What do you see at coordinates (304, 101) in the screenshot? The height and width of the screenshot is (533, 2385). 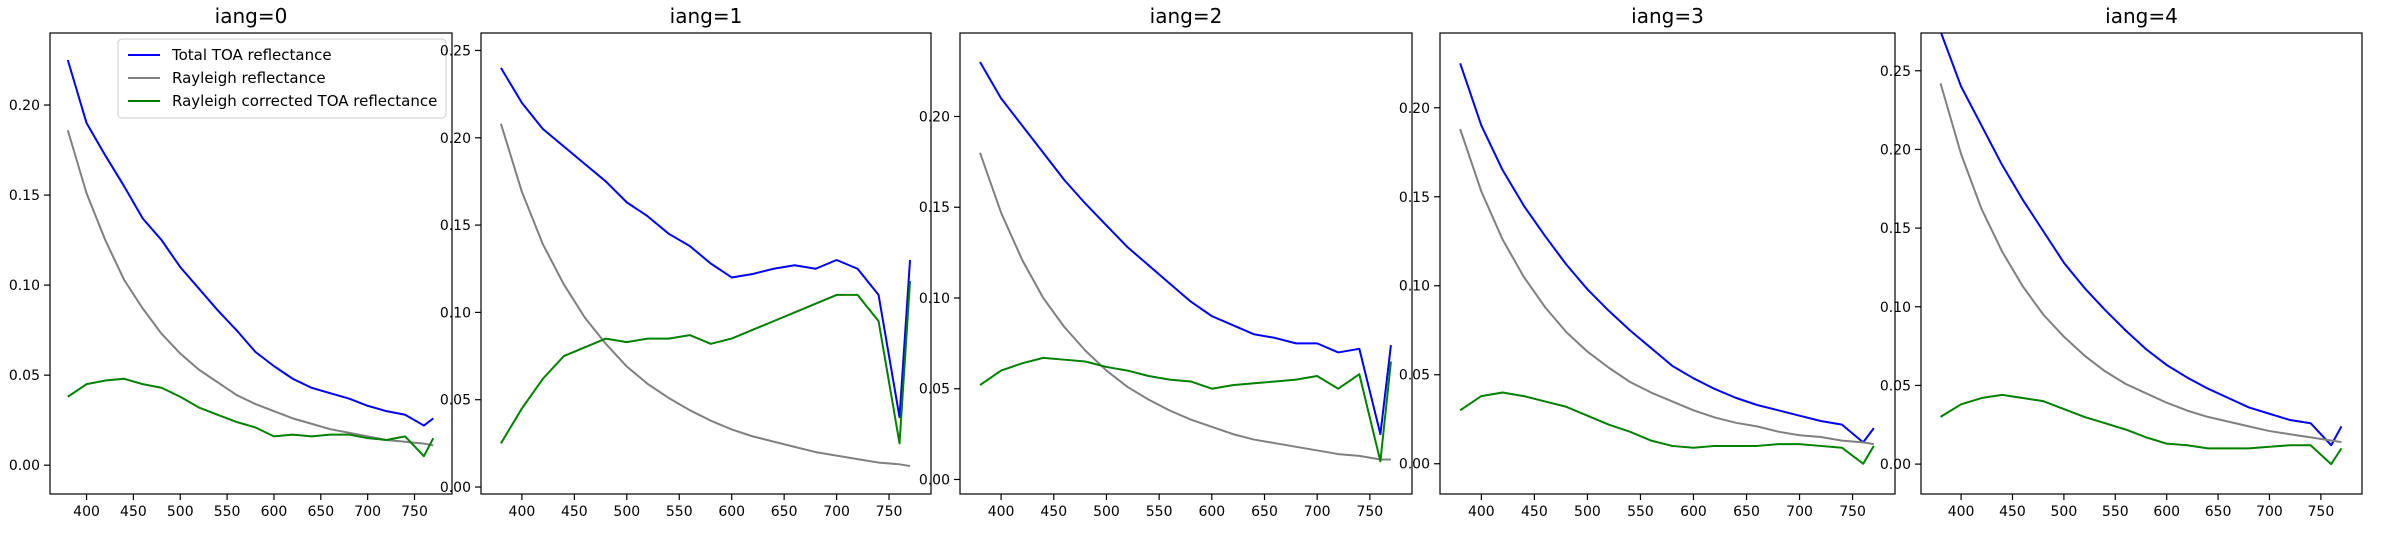 I see `legend-label: Rayleigh corrected TOA reflectance` at bounding box center [304, 101].